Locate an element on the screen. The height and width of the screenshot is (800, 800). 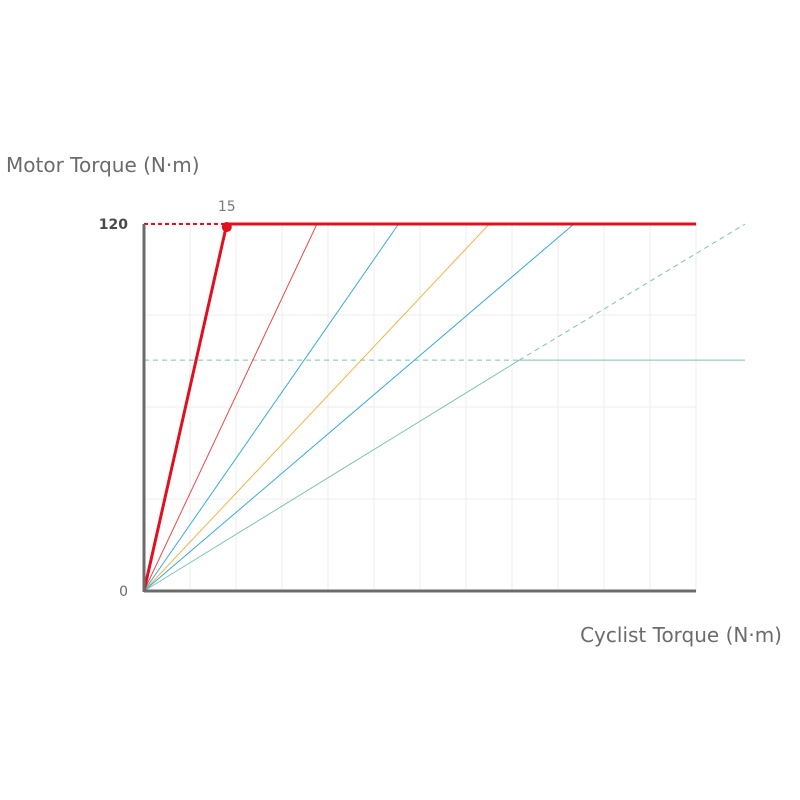
y-tick-label: 0 is located at coordinates (123, 592).